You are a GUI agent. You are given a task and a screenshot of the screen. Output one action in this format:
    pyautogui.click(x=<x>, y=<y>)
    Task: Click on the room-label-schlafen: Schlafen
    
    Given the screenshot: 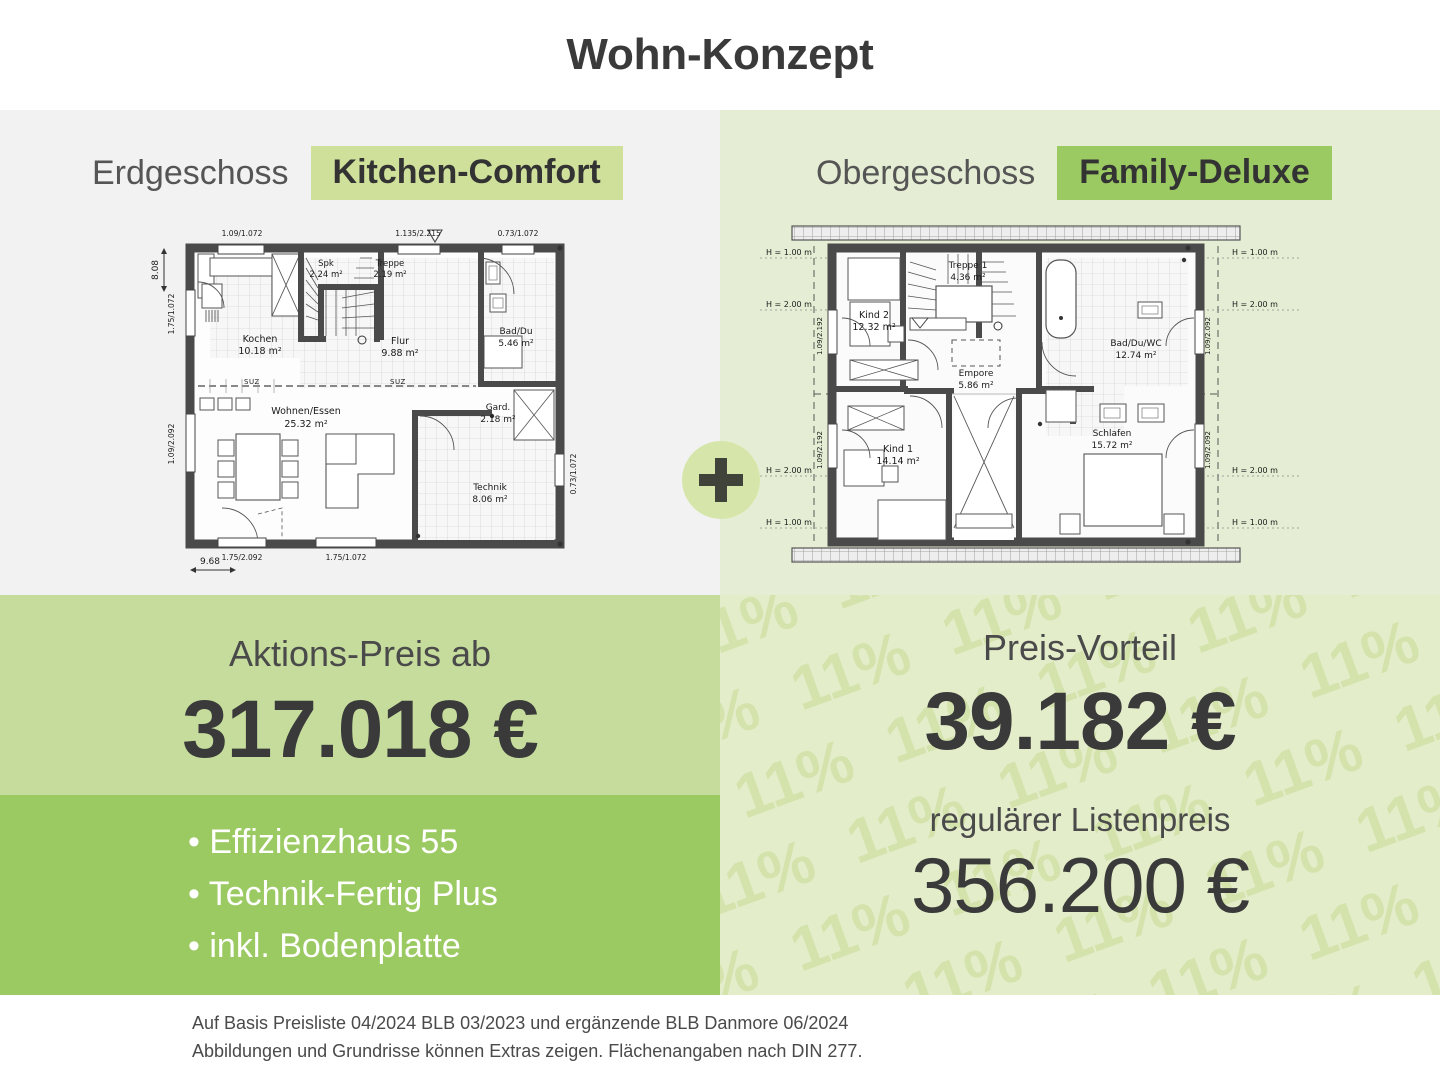 What is the action you would take?
    pyautogui.click(x=1112, y=434)
    